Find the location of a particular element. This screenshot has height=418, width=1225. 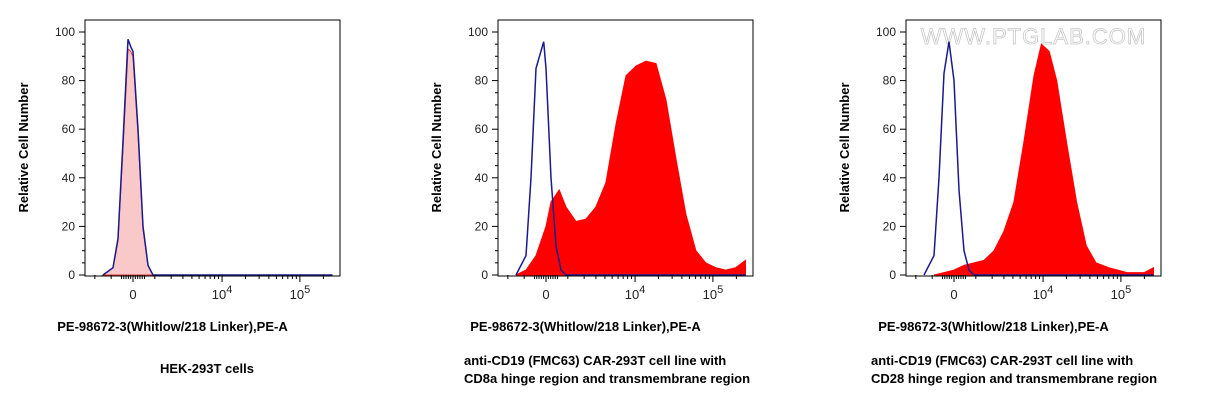

caption-panel-1: HEK-293T cells is located at coordinates (207, 368).